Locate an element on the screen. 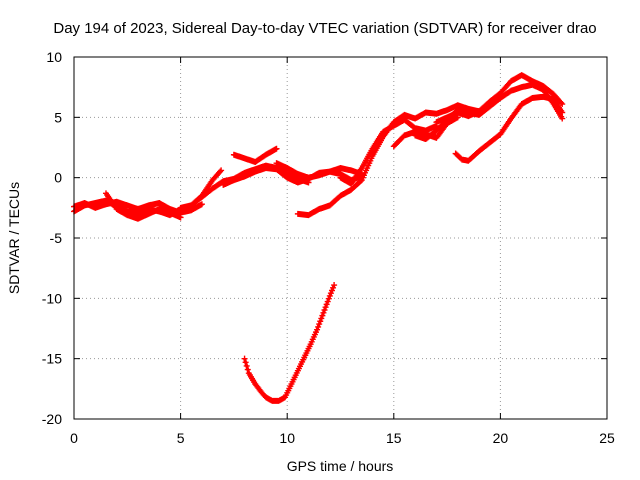  x-tick-label: 25 is located at coordinates (607, 438).